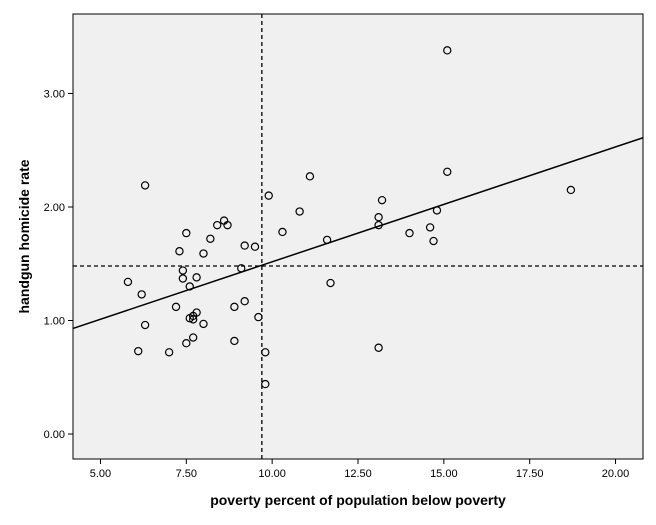 Image resolution: width=656 pixels, height=525 pixels. Describe the element at coordinates (530, 474) in the screenshot. I see `x-tick-label: 17.50` at that location.